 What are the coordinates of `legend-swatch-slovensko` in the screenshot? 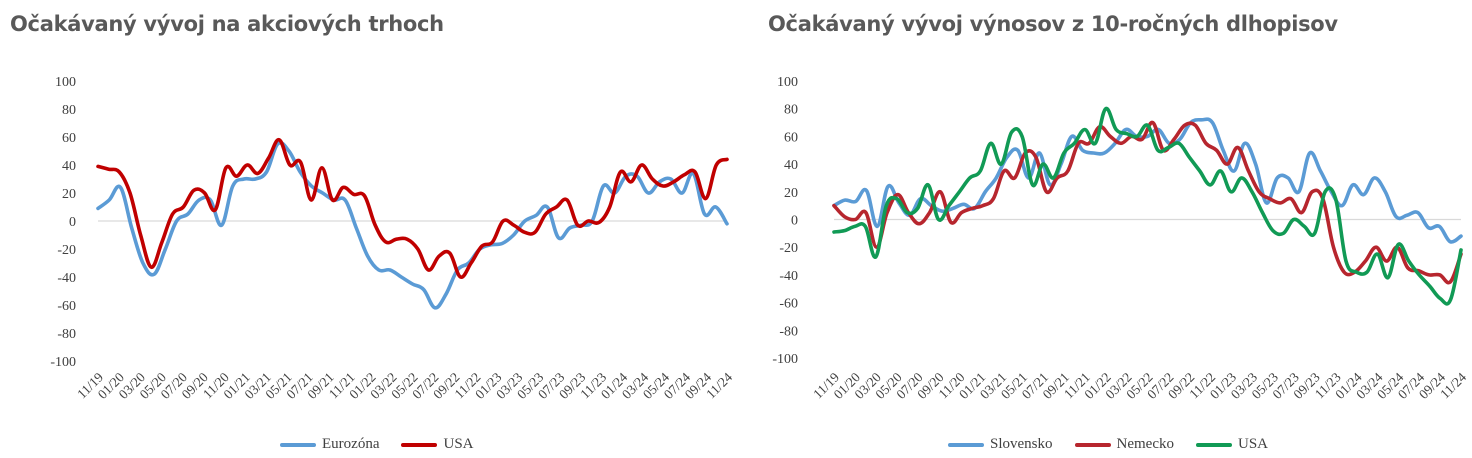 It's located at (966, 444).